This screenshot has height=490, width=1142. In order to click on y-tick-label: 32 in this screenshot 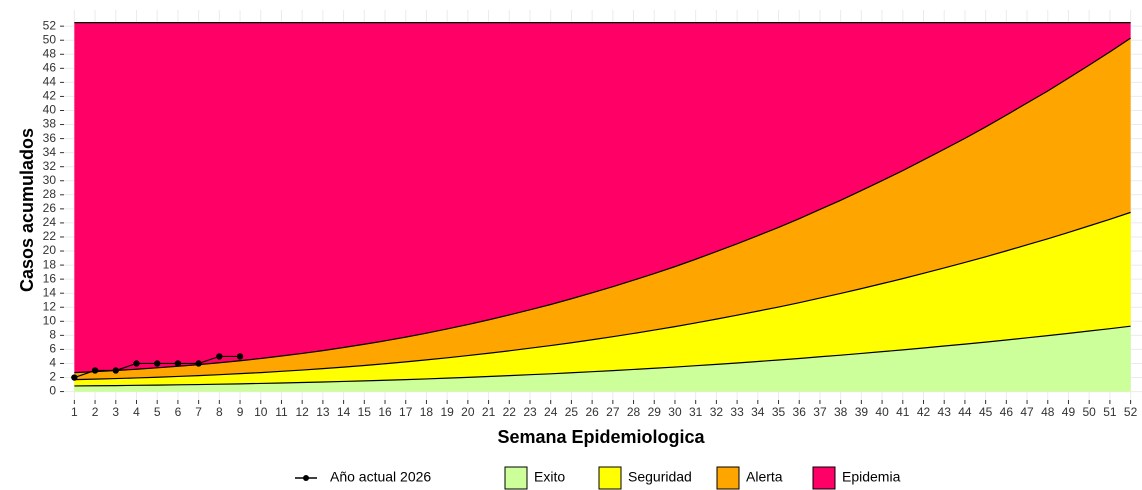, I will do `click(50, 166)`.